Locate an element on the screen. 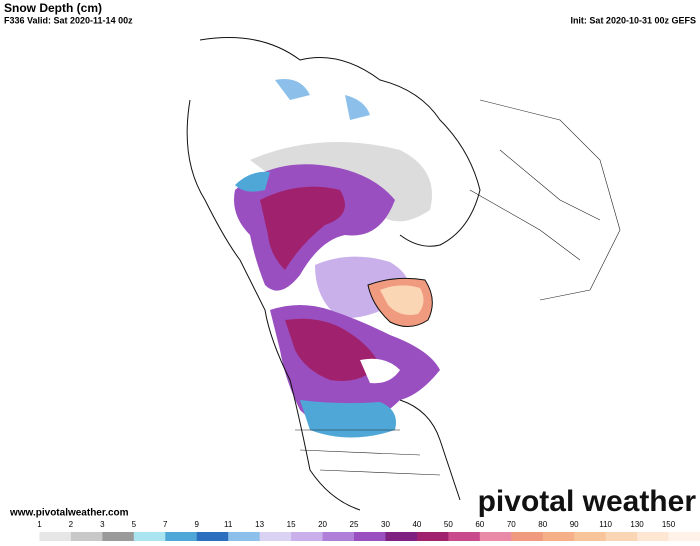 Image resolution: width=700 pixels, height=546 pixels. colorbar-label: 60 is located at coordinates (479, 524).